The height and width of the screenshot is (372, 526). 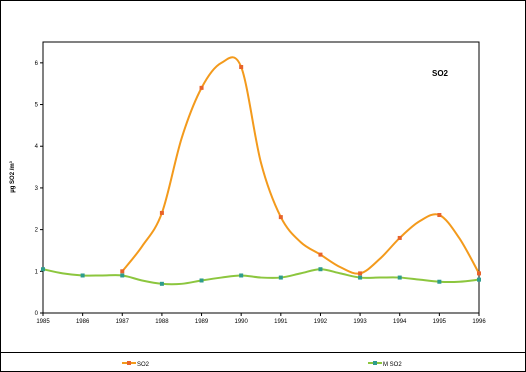 What do you see at coordinates (400, 322) in the screenshot?
I see `x-tick-label: 1994` at bounding box center [400, 322].